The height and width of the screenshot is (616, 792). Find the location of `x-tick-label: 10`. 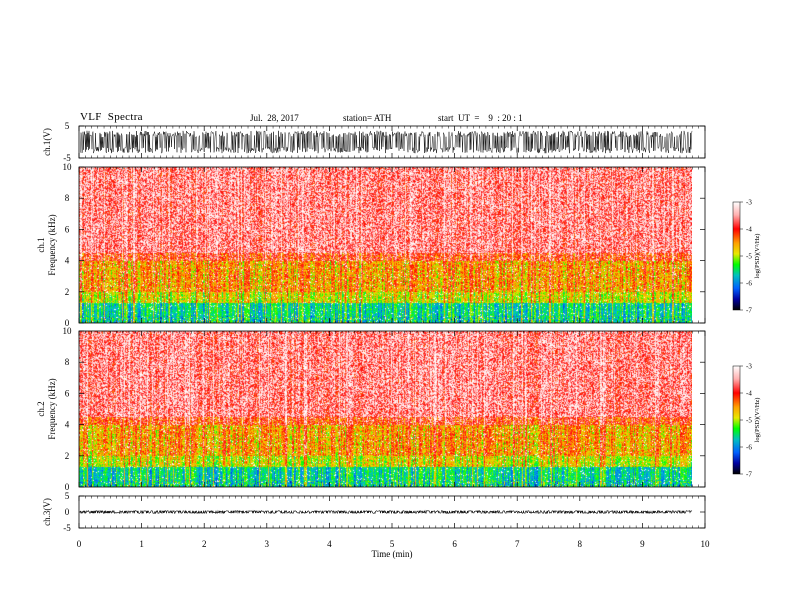

x-tick-label: 10 is located at coordinates (706, 544).